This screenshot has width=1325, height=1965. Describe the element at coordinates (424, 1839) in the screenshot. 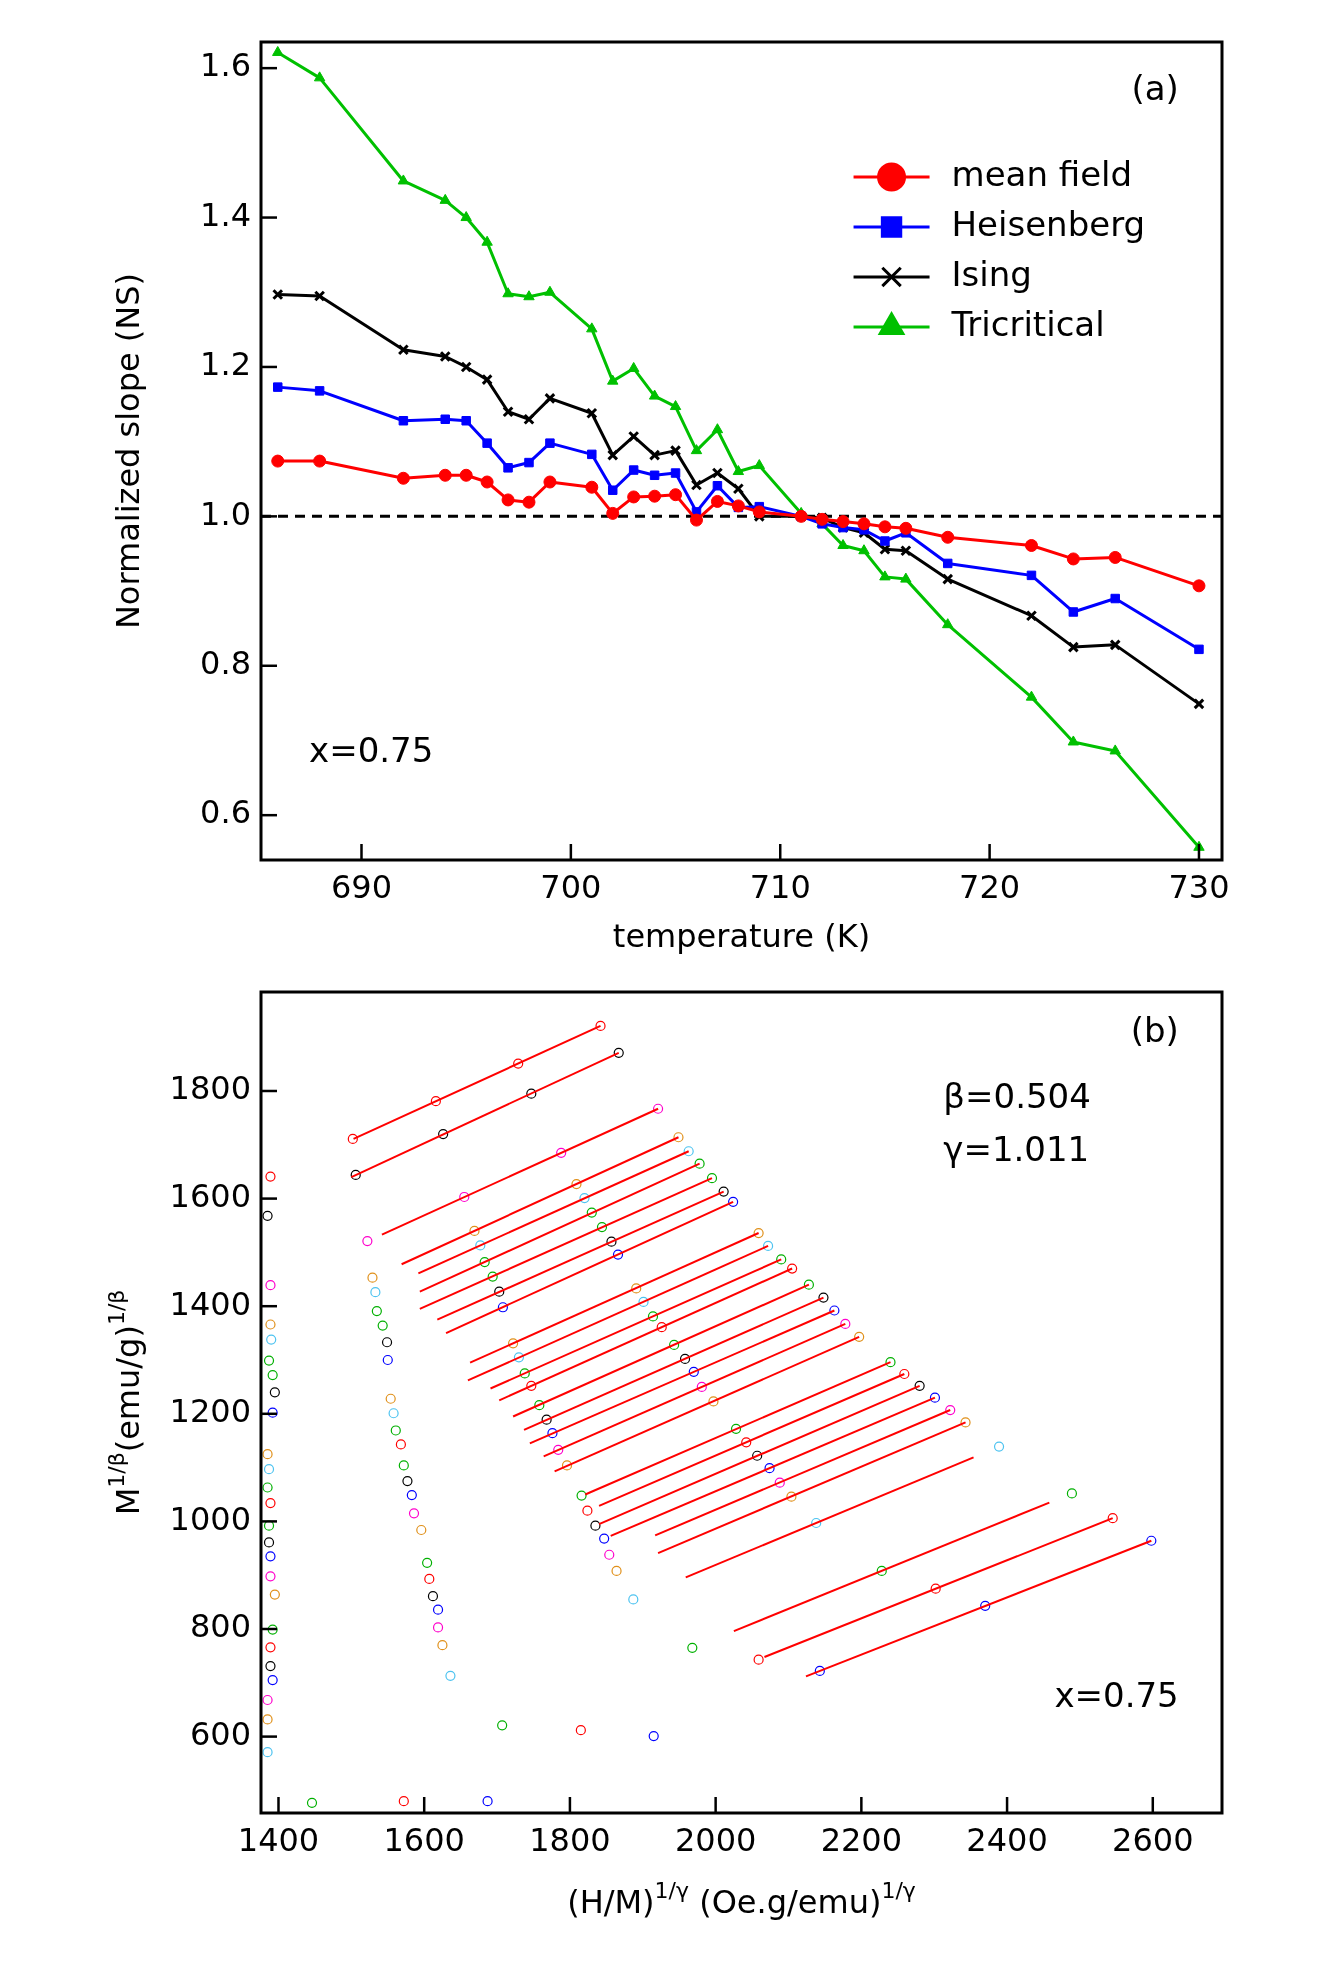

I see `x-tick-label: 1600` at that location.